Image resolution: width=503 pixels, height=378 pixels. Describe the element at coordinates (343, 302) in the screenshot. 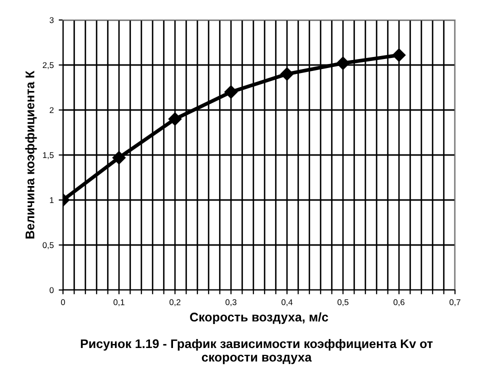

I see `x-tick-label: 0,5` at that location.